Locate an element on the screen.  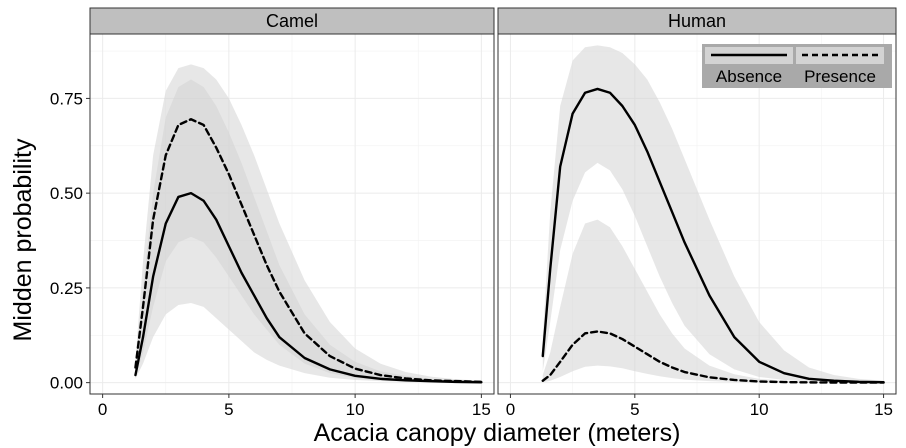
legend-label: Absence is located at coordinates (749, 76).